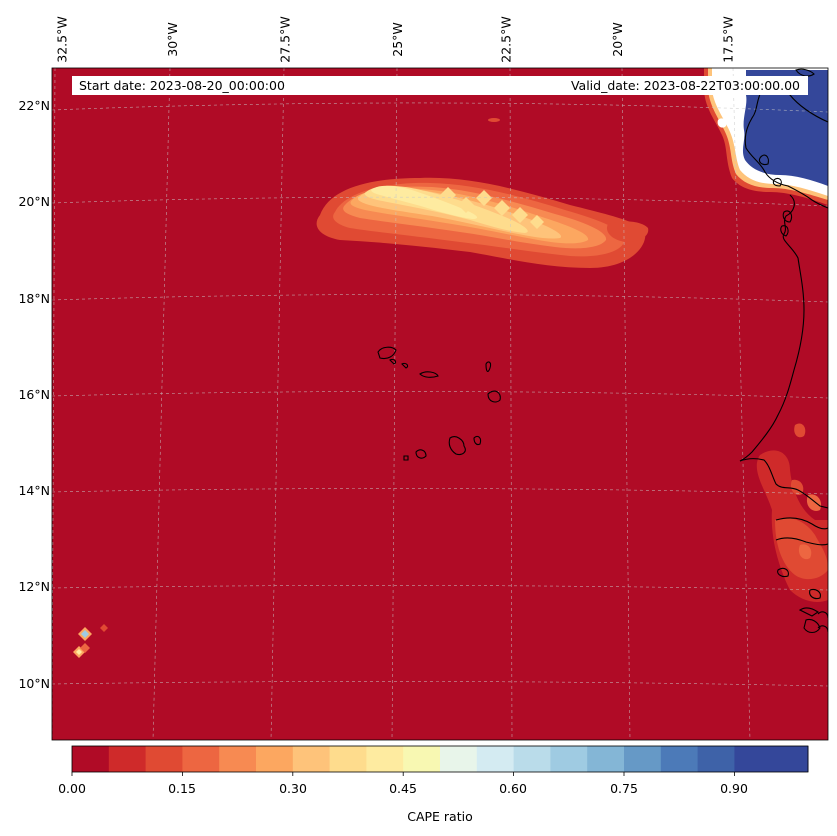 This screenshot has height=836, width=837. Describe the element at coordinates (285, 39) in the screenshot. I see `lon-label-27-5w: 27.5°W` at that location.